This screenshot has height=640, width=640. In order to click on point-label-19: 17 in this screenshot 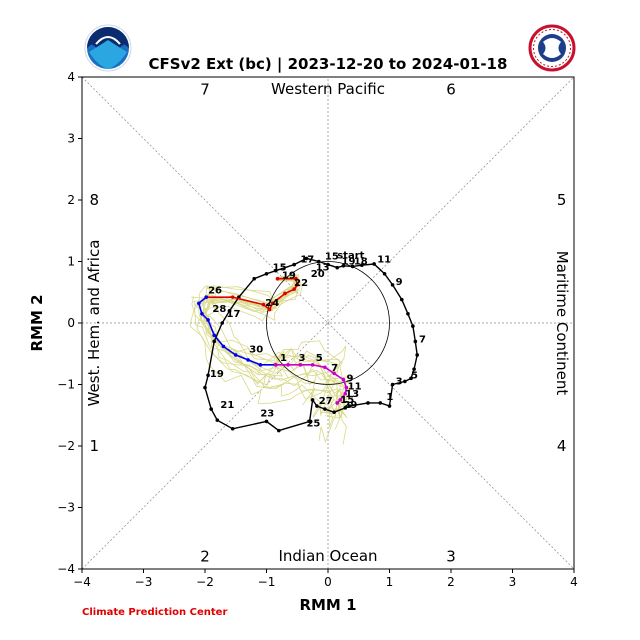, I will do `click(234, 314)`.